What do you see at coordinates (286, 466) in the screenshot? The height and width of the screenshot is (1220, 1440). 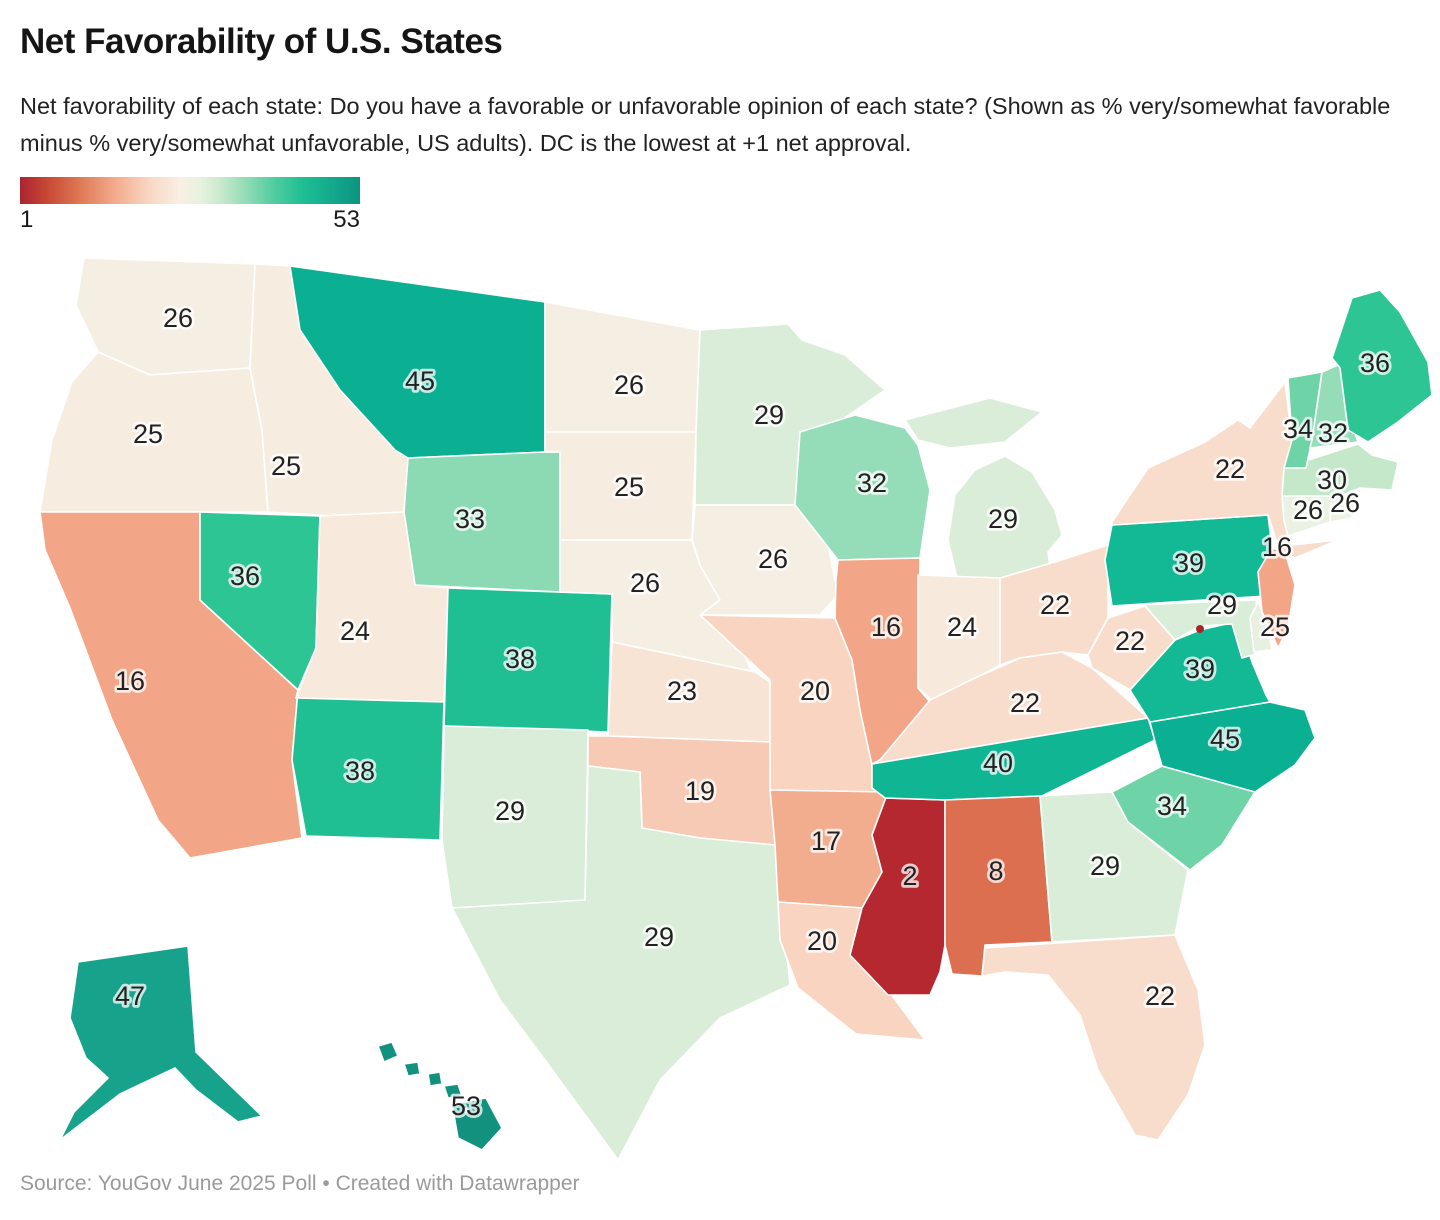 I see `state-value-label-idaho: 25` at bounding box center [286, 466].